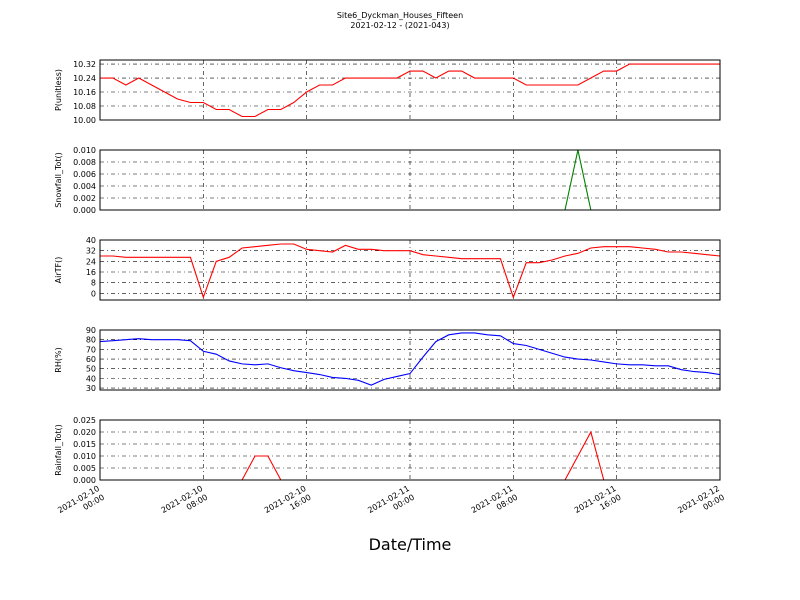  I want to click on y-tick-label: 0.006, so click(84, 174).